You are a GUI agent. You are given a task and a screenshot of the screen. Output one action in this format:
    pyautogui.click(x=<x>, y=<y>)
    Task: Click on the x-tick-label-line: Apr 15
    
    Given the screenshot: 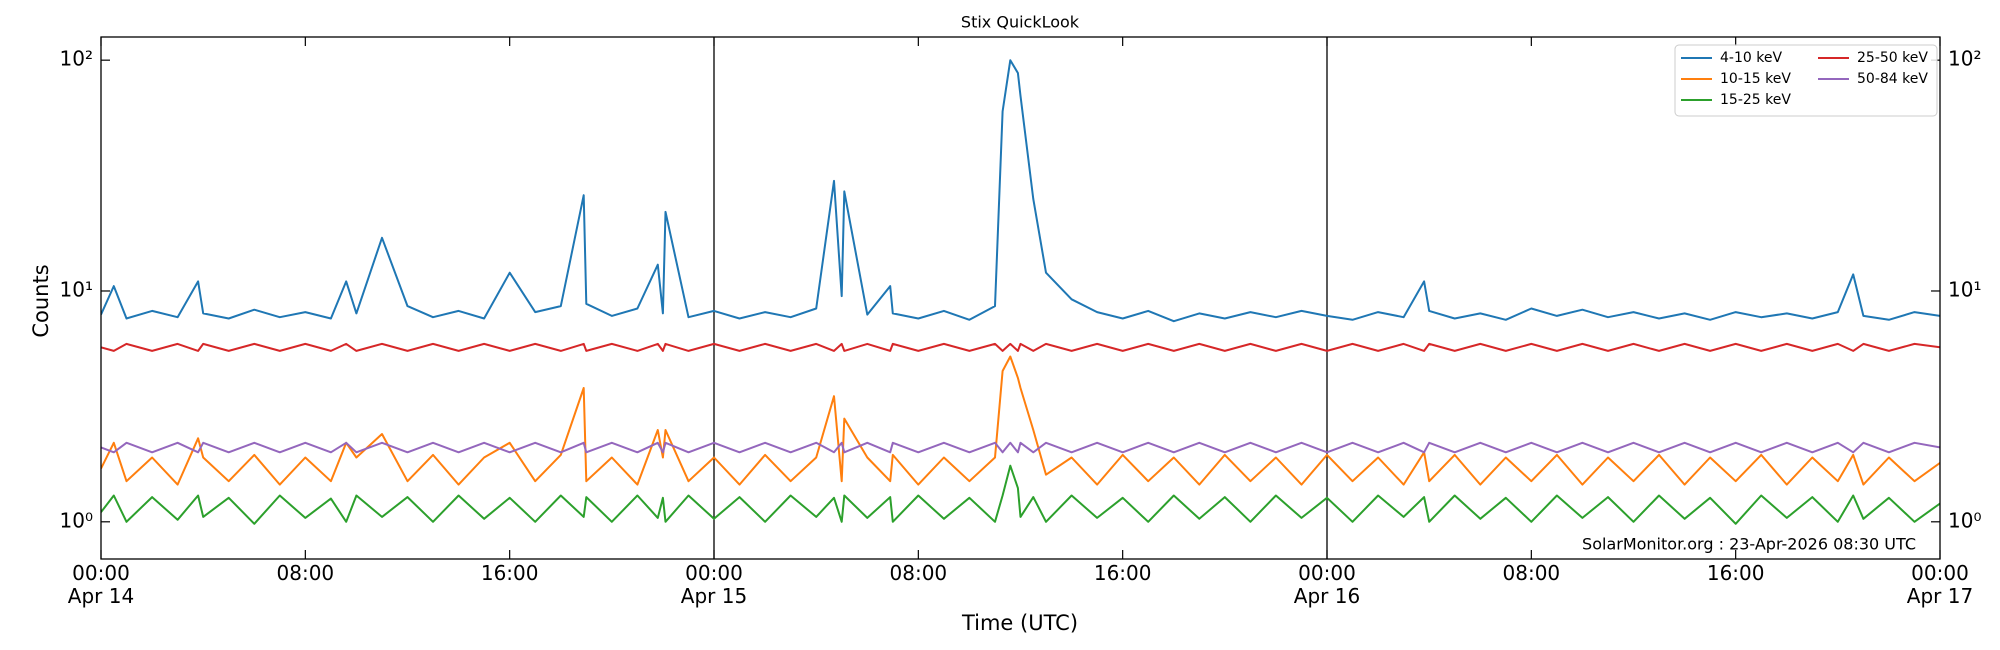 What is the action you would take?
    pyautogui.click(x=714, y=596)
    